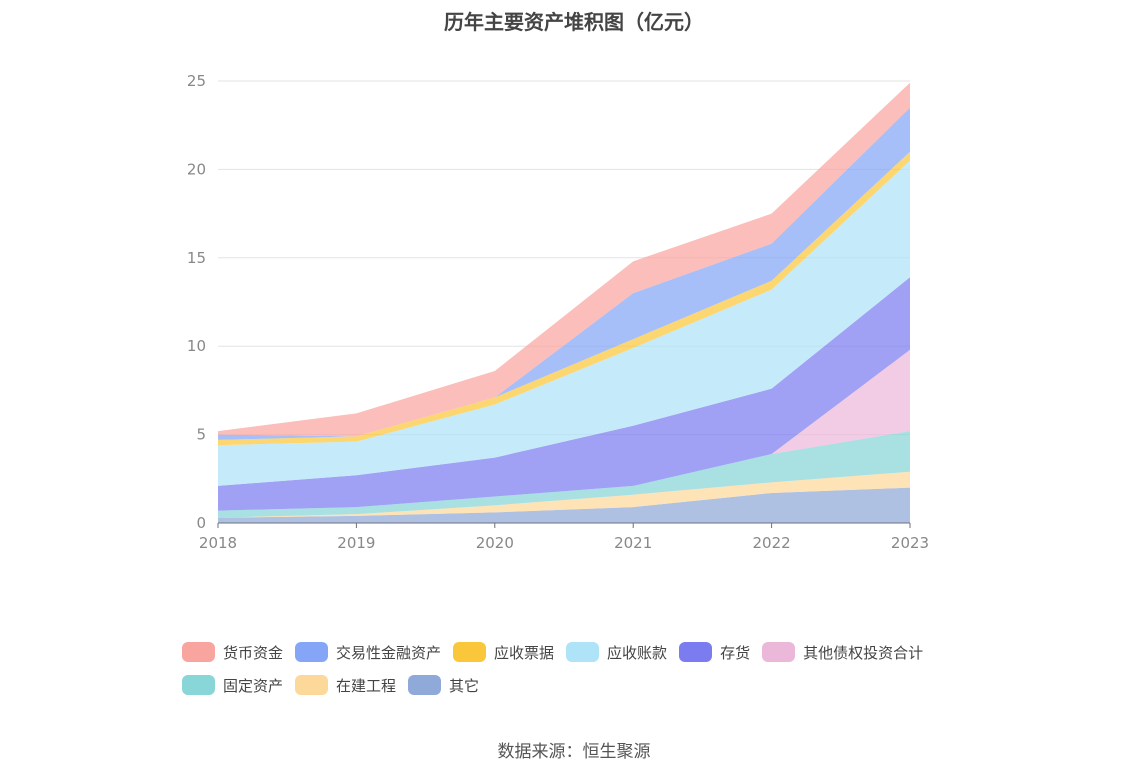  Describe the element at coordinates (253, 652) in the screenshot. I see `legend-label: 货币资金` at that location.